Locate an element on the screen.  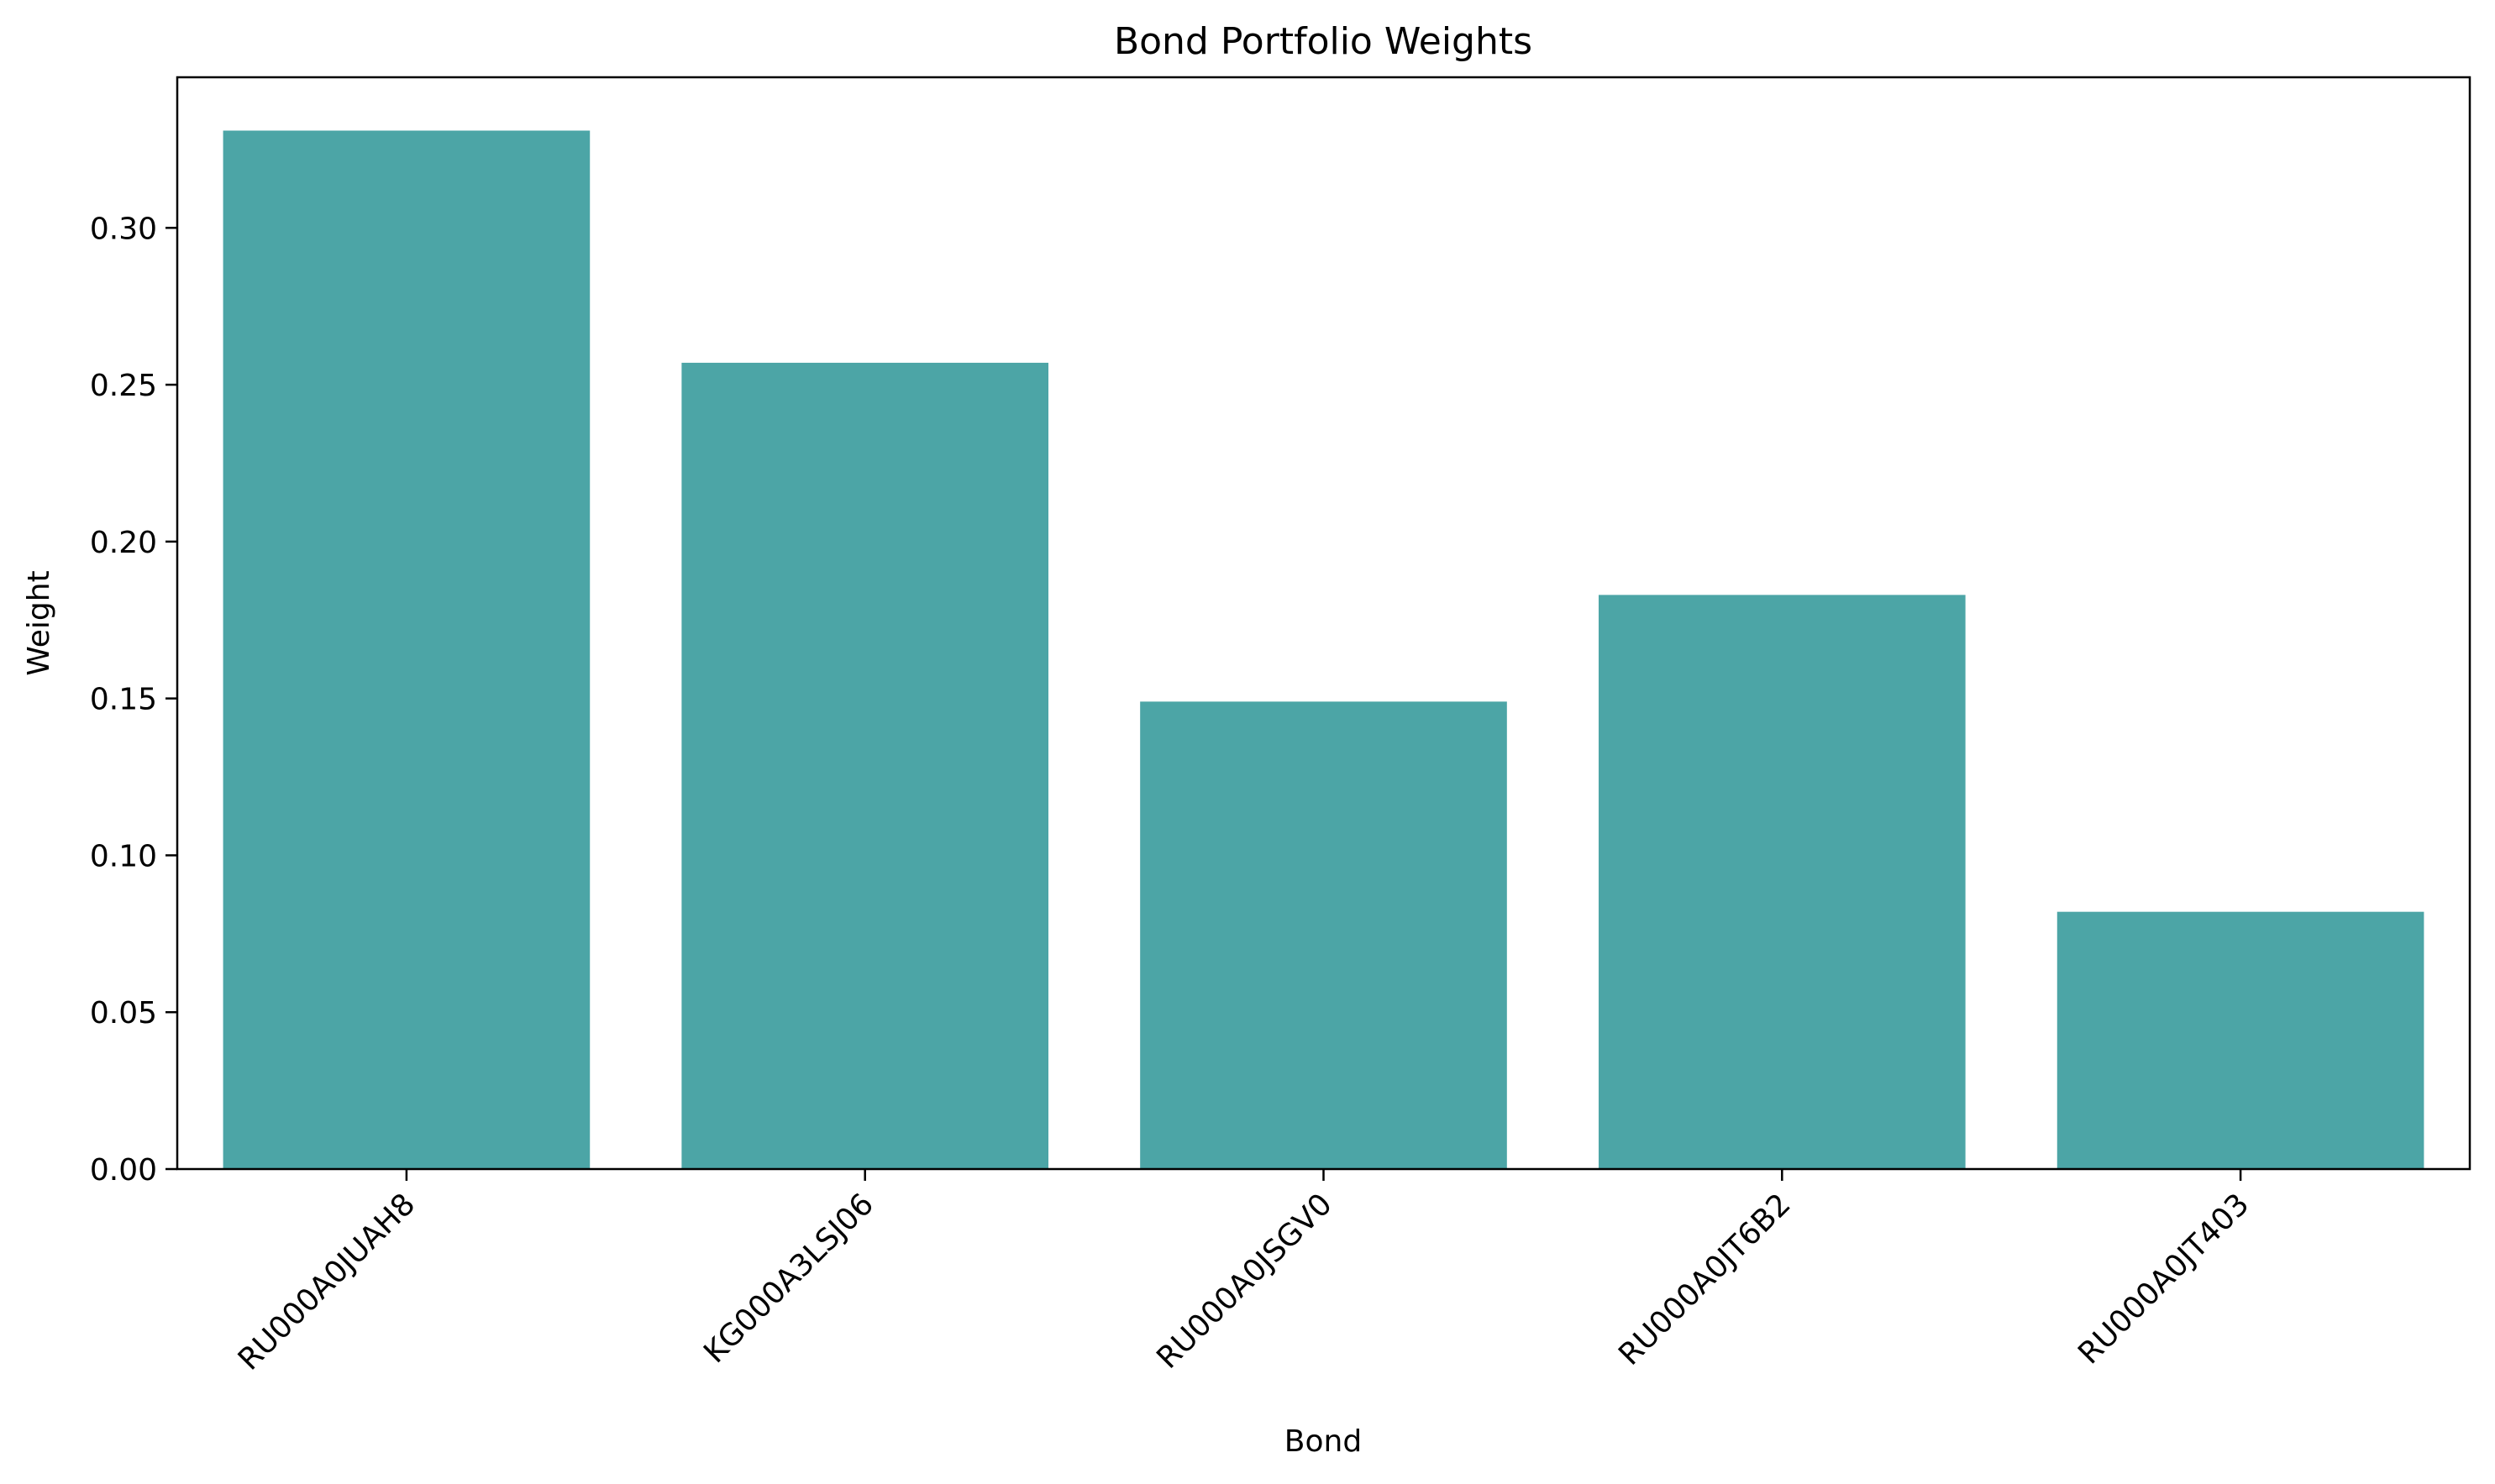
y-tick-label: 0.15 is located at coordinates (124, 700).